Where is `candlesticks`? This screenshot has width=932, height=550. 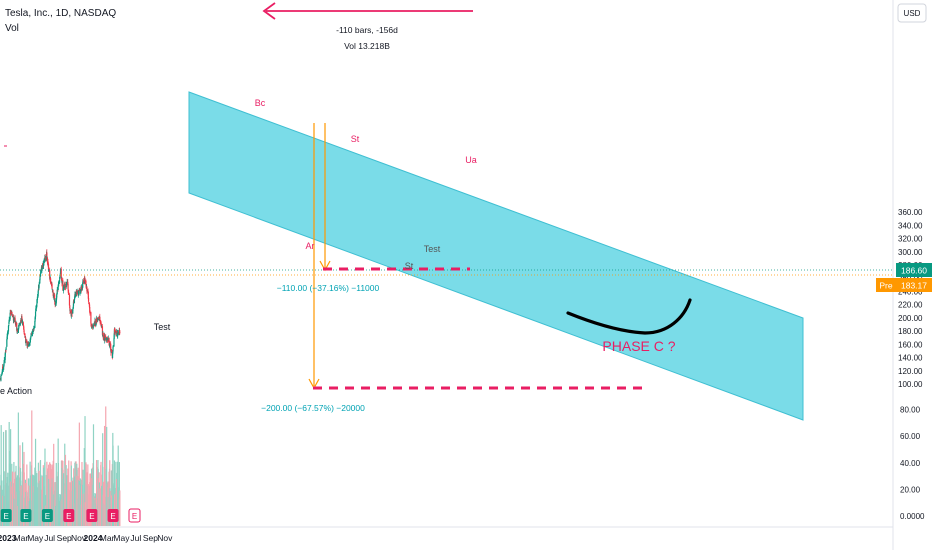
candlesticks is located at coordinates (60, 315).